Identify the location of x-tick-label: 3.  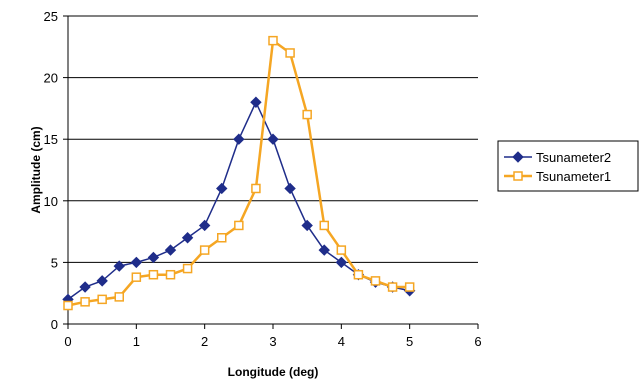
(272, 341).